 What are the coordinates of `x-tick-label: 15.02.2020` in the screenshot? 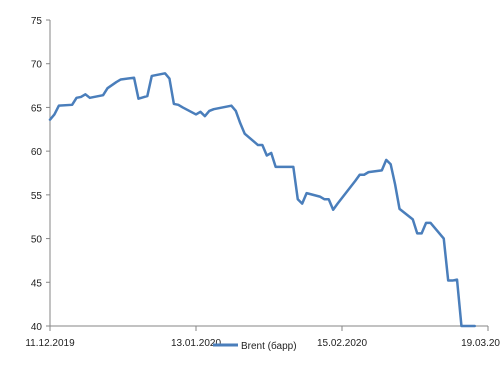 It's located at (342, 343).